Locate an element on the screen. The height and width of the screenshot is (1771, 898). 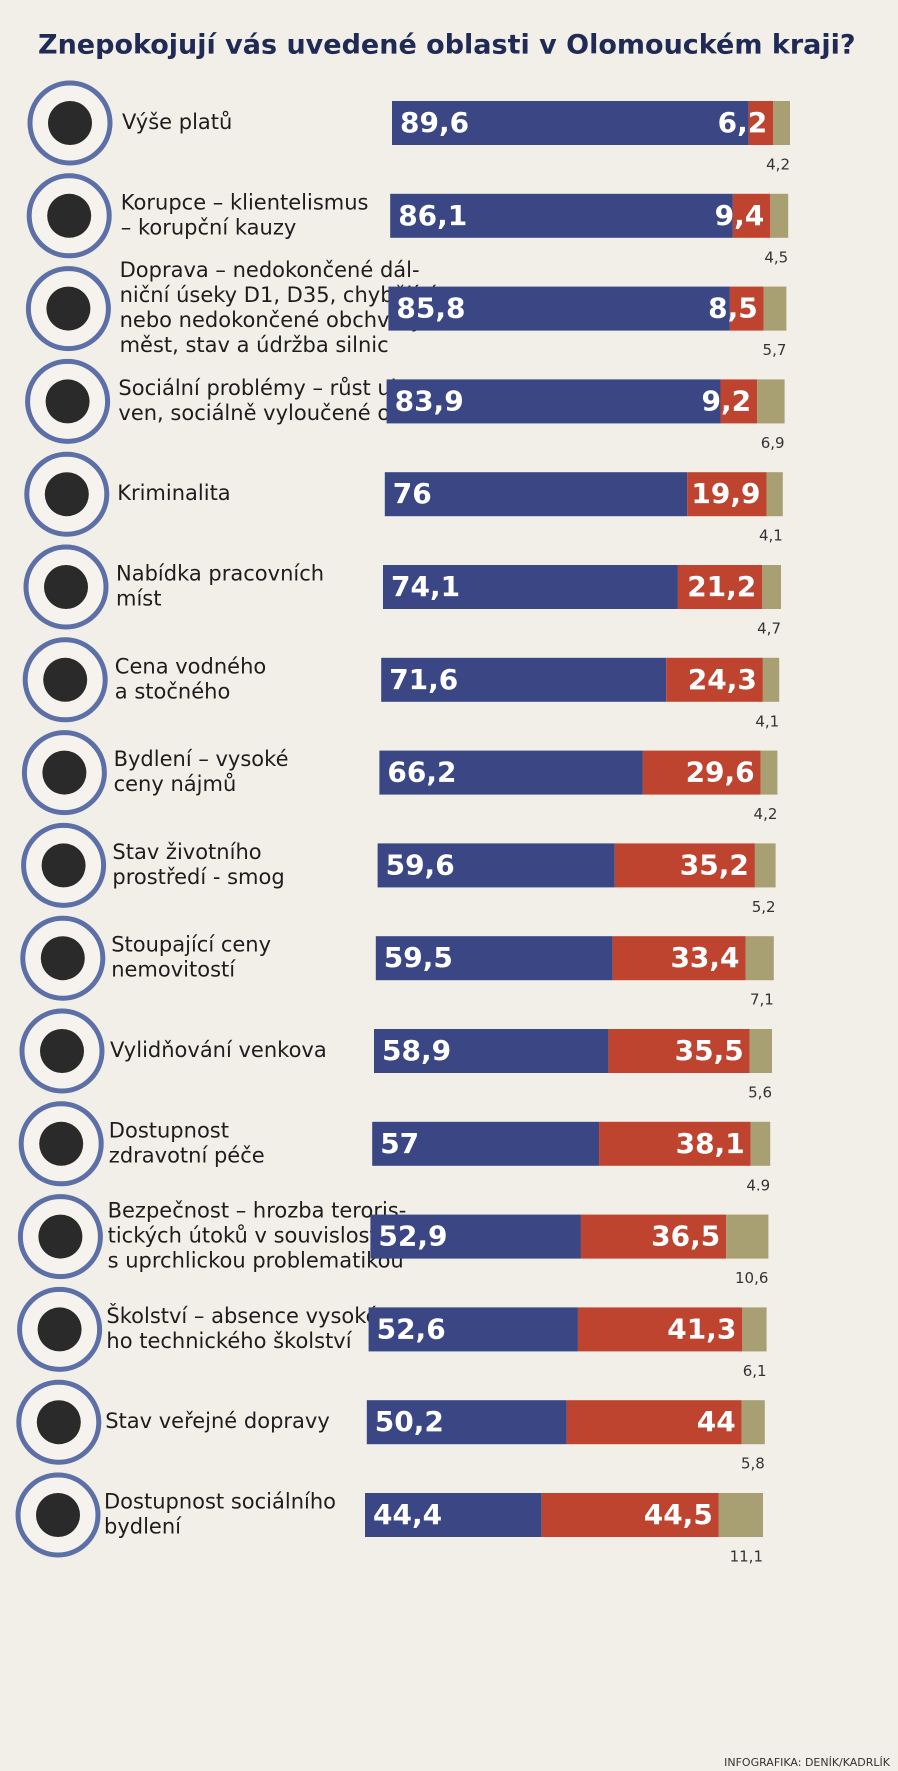
value-label: 44,5 is located at coordinates (678, 1514).